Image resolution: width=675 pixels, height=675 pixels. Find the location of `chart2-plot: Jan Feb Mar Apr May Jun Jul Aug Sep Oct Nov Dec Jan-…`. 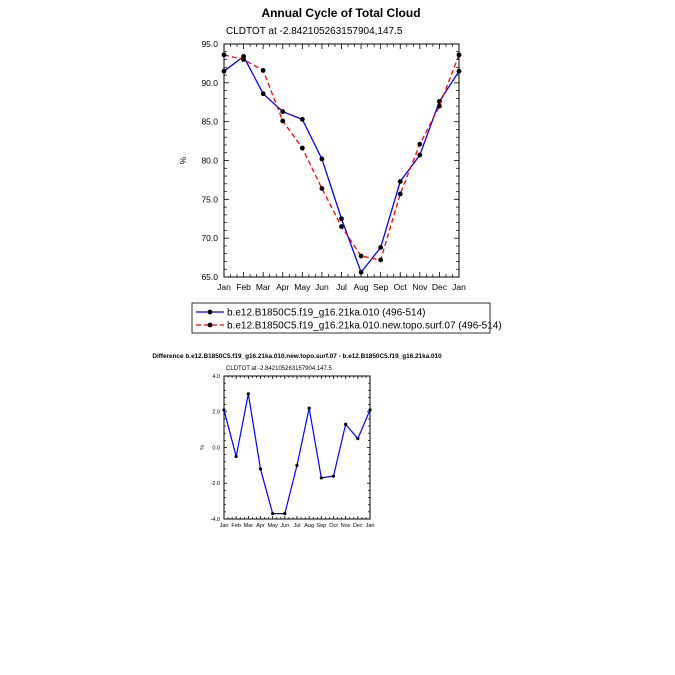

chart2-plot: Jan Feb Mar Apr May Jun Jul Aug Sep Oct Nov Dec Jan-… is located at coordinates (287, 451).